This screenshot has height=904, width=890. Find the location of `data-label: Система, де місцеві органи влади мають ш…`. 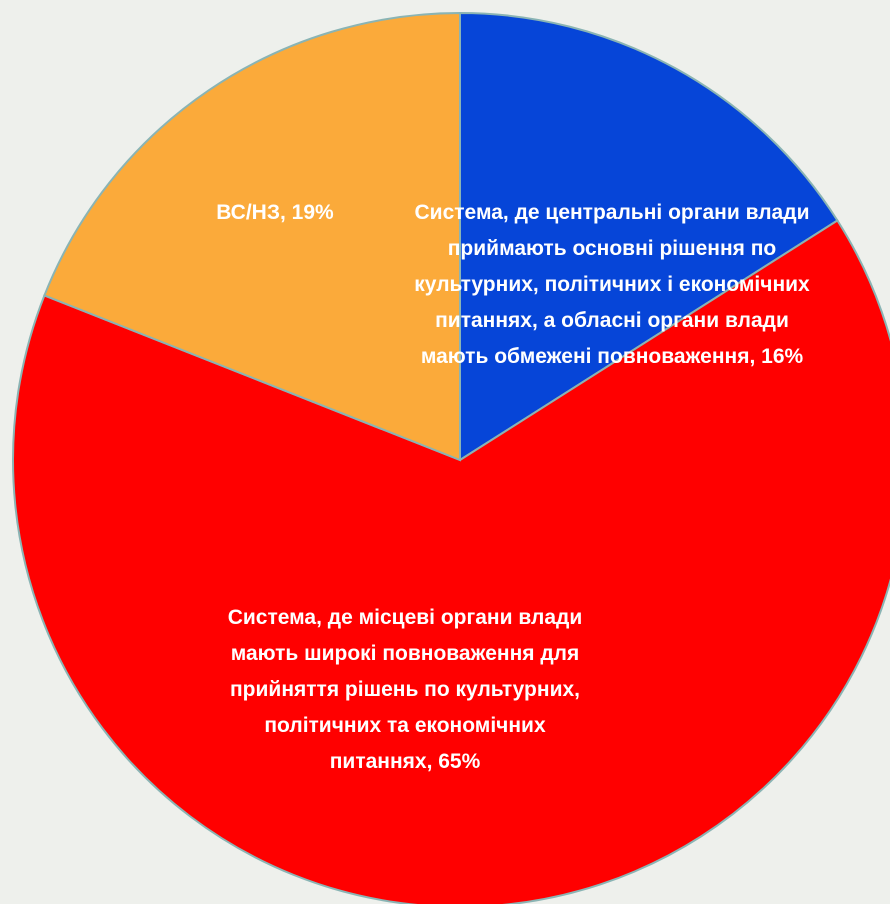

data-label: Система, де місцеві органи влади мають ш… is located at coordinates (405, 689).